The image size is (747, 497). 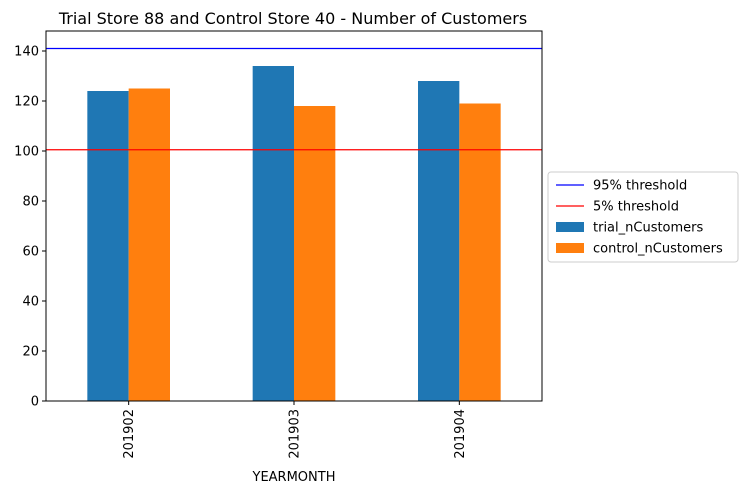 What do you see at coordinates (30, 202) in the screenshot?
I see `y-tick-label-80: 80` at bounding box center [30, 202].